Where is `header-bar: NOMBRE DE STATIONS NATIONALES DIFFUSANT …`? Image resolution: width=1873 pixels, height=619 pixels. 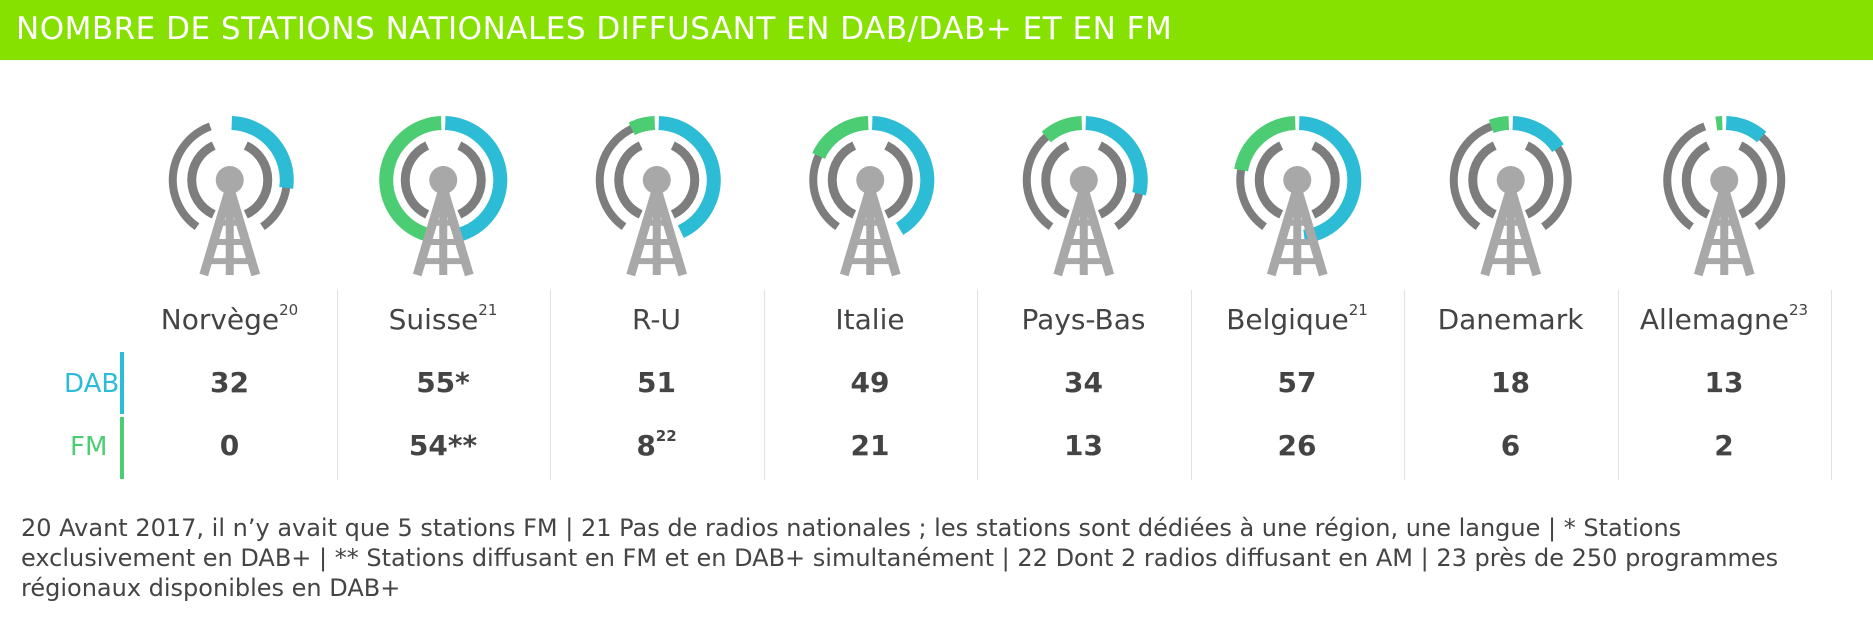
header-bar: NOMBRE DE STATIONS NATIONALES DIFFUSANT … is located at coordinates (936, 30).